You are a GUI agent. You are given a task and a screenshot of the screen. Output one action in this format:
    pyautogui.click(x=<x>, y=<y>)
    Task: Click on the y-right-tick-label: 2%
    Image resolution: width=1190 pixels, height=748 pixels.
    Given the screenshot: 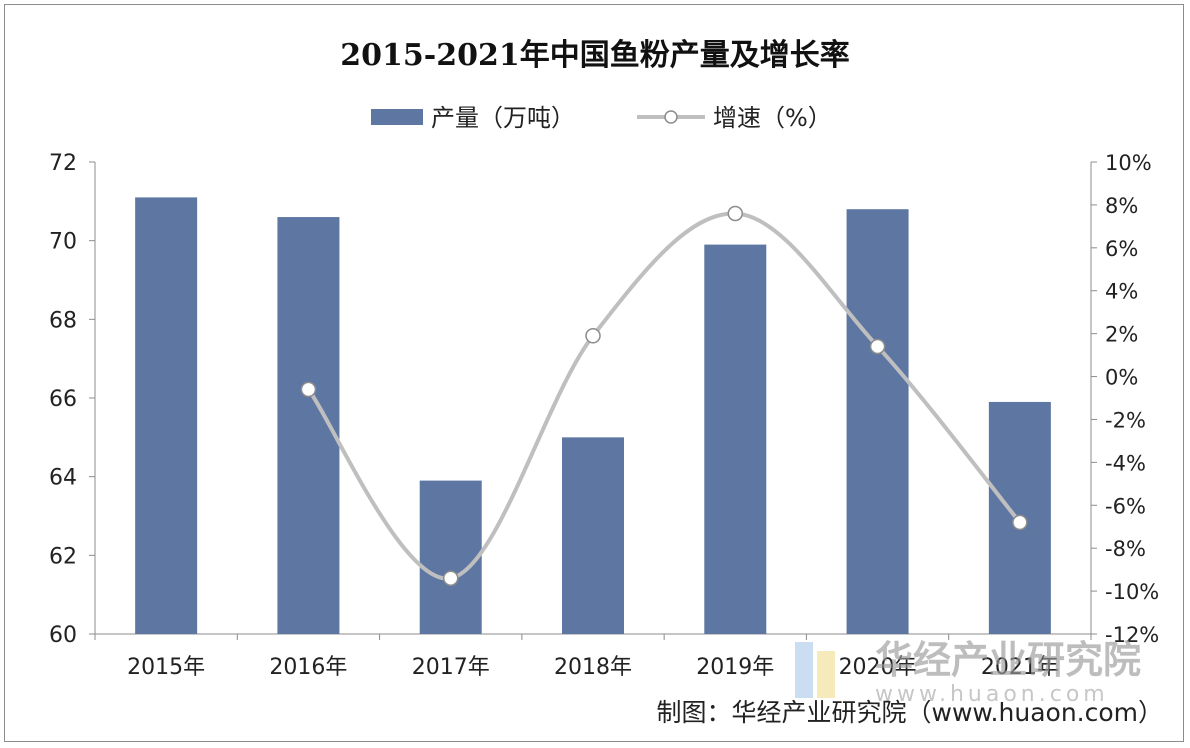 What is the action you would take?
    pyautogui.click(x=1121, y=335)
    